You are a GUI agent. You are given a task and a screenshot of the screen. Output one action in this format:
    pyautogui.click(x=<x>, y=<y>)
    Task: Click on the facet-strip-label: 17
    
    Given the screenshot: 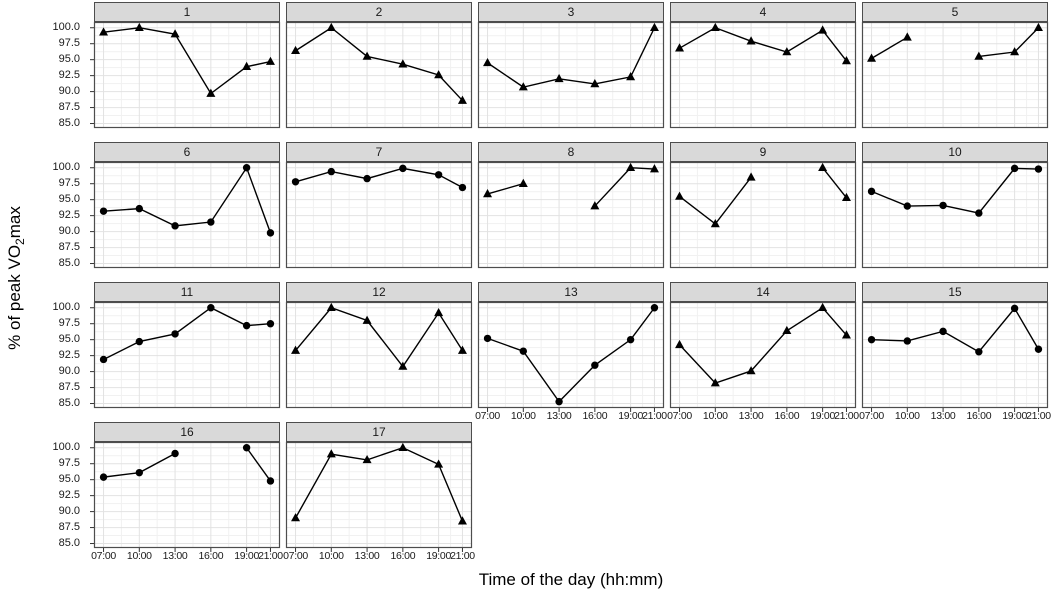 What is the action you would take?
    pyautogui.click(x=379, y=432)
    